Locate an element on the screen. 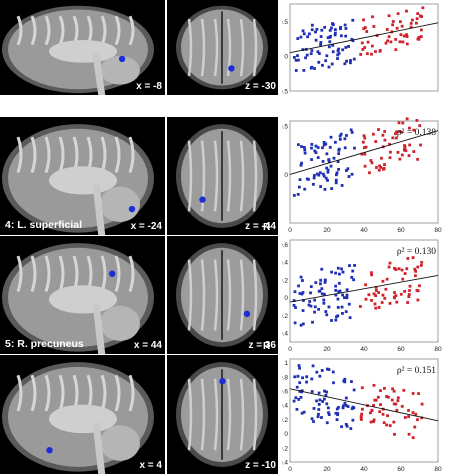 Image resolution: width=474 pixels, height=474 pixels. y-tick-label: -0.4 is located at coordinates (285, 334).